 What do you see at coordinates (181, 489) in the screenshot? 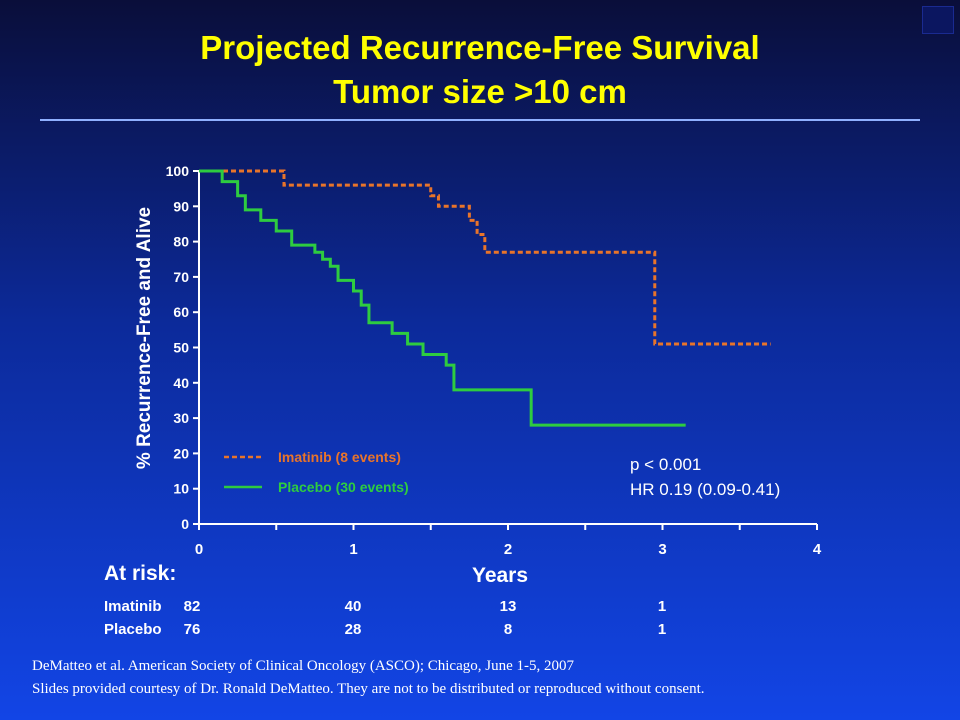
I see `y-tick-label: 10` at bounding box center [181, 489].